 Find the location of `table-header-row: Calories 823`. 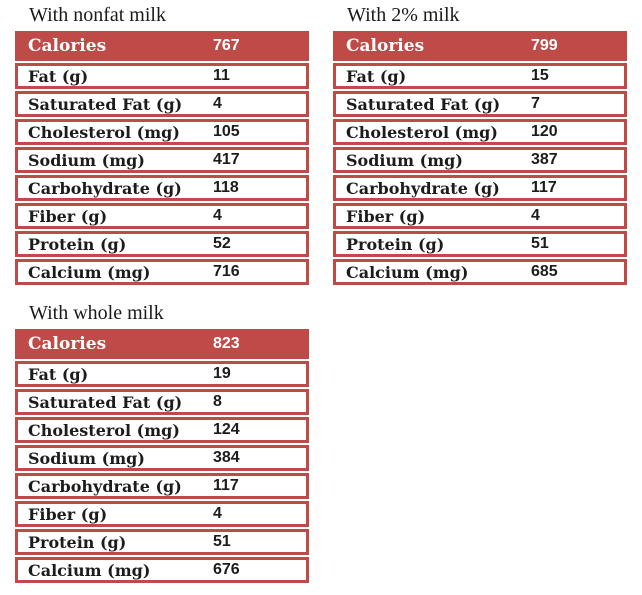

table-header-row: Calories 823 is located at coordinates (162, 344).